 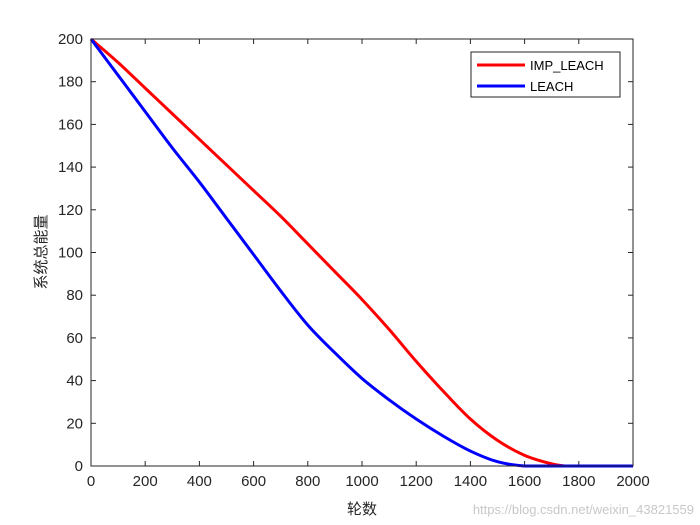 I want to click on x-tick-label: 1000, so click(x=361, y=481).